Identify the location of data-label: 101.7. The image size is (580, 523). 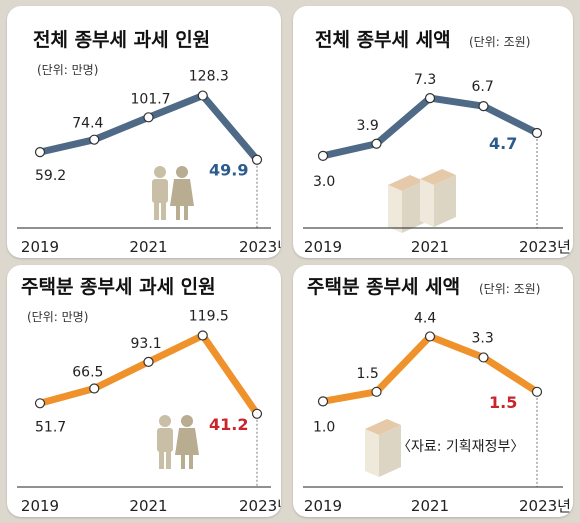
(151, 99).